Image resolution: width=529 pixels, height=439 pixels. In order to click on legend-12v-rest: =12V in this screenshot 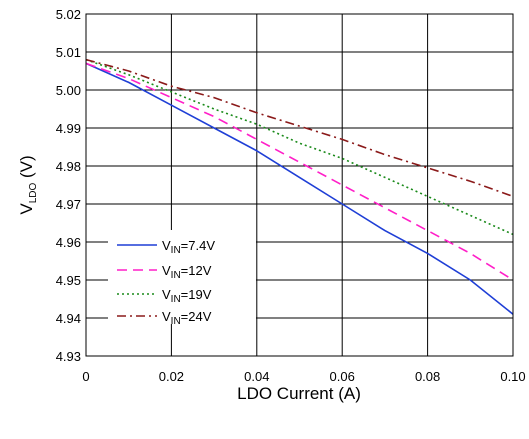, I will do `click(196, 270)`.